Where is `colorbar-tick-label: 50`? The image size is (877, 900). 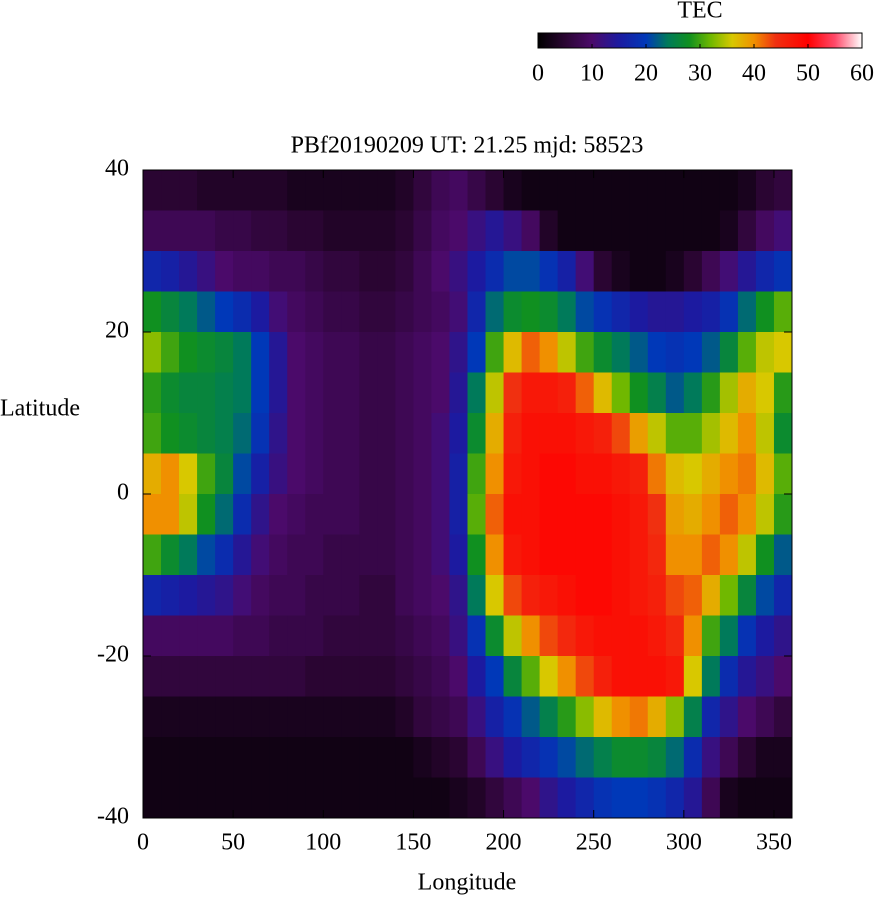 colorbar-tick-label: 50 is located at coordinates (808, 74).